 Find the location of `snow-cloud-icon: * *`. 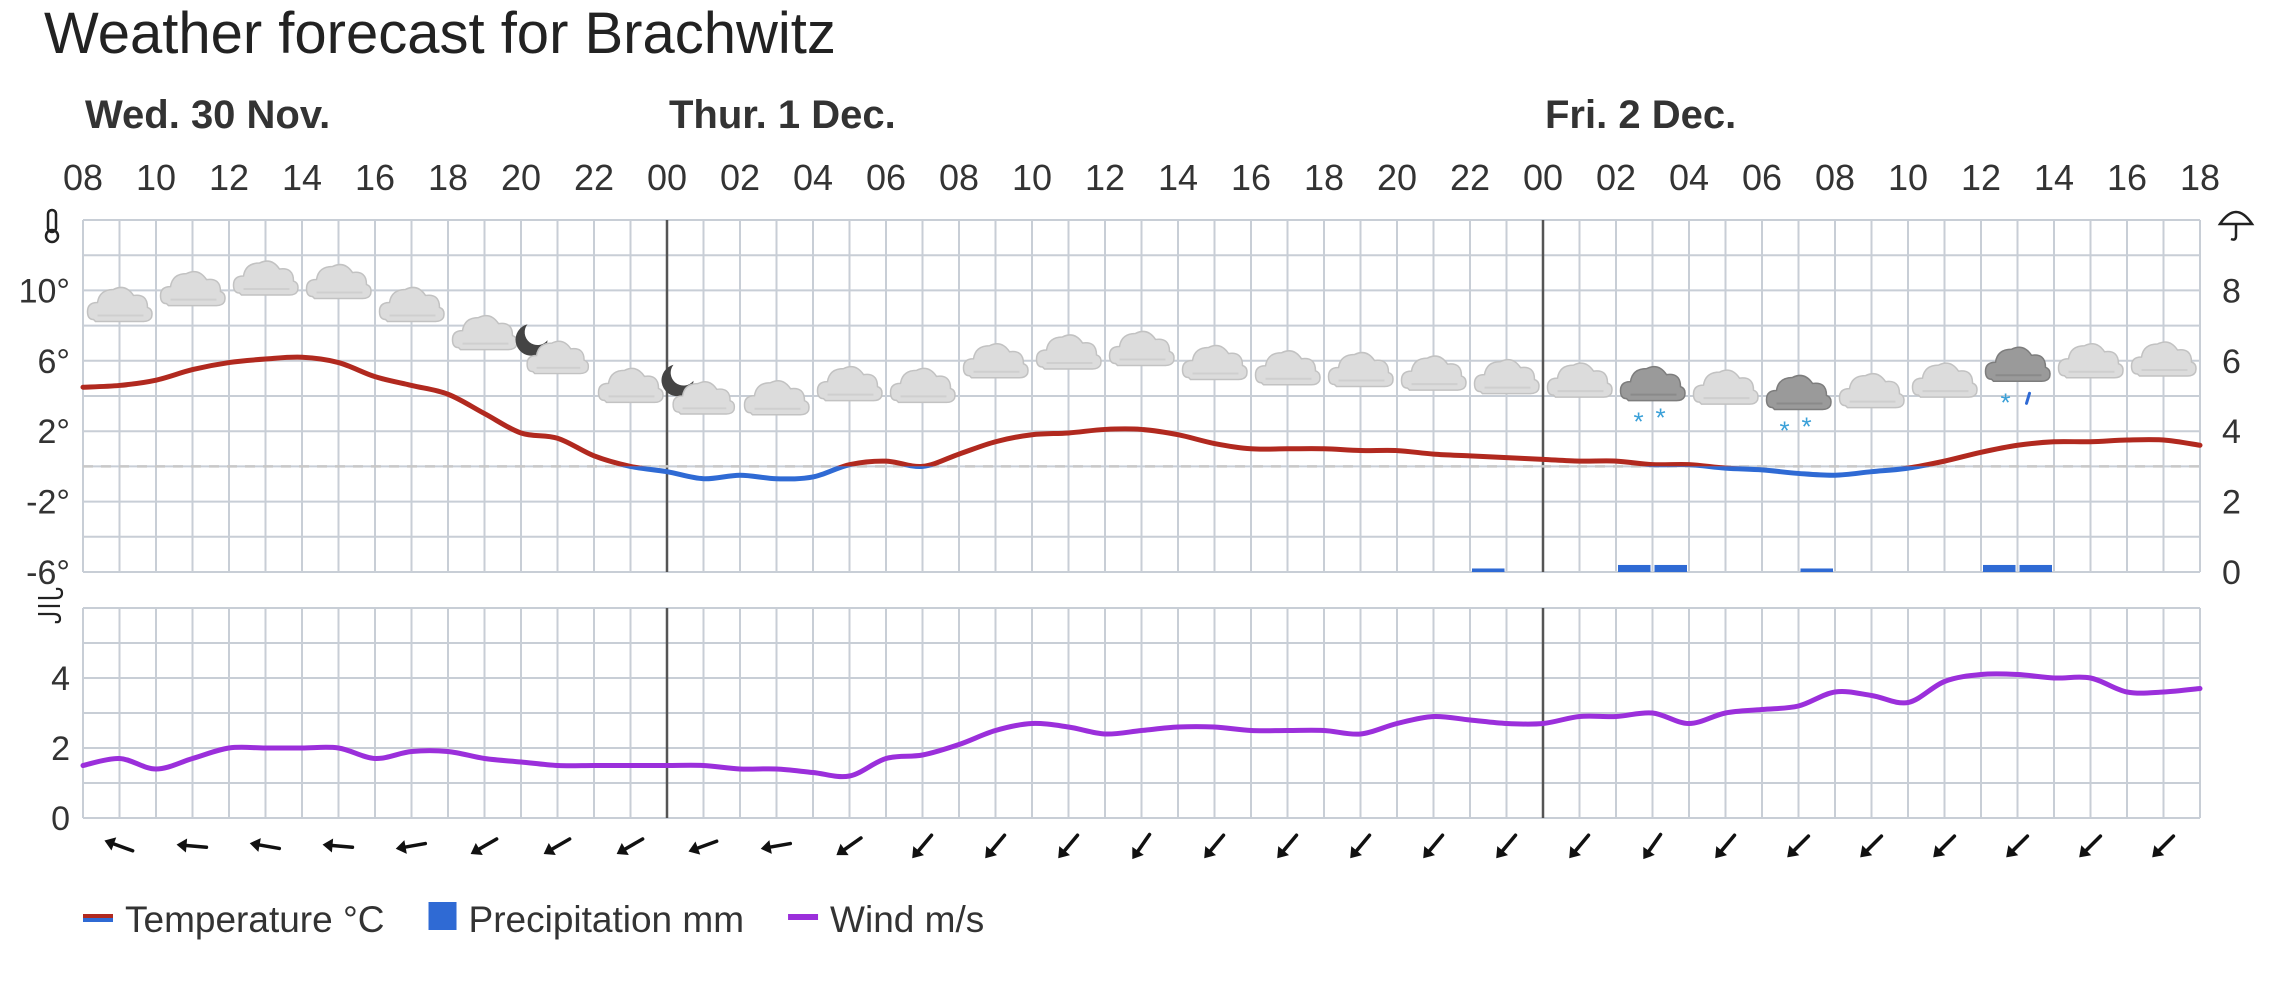

snow-cloud-icon: * * is located at coordinates (1652, 401).